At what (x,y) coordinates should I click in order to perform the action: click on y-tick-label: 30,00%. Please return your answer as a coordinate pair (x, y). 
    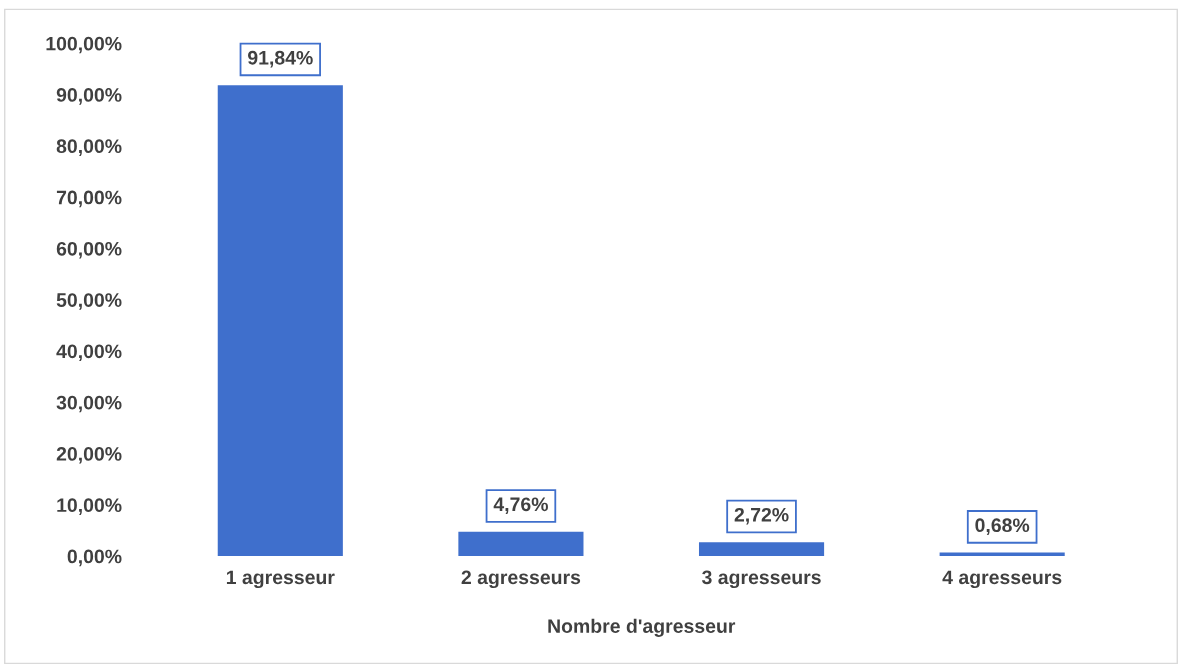
    Looking at the image, I should click on (89, 404).